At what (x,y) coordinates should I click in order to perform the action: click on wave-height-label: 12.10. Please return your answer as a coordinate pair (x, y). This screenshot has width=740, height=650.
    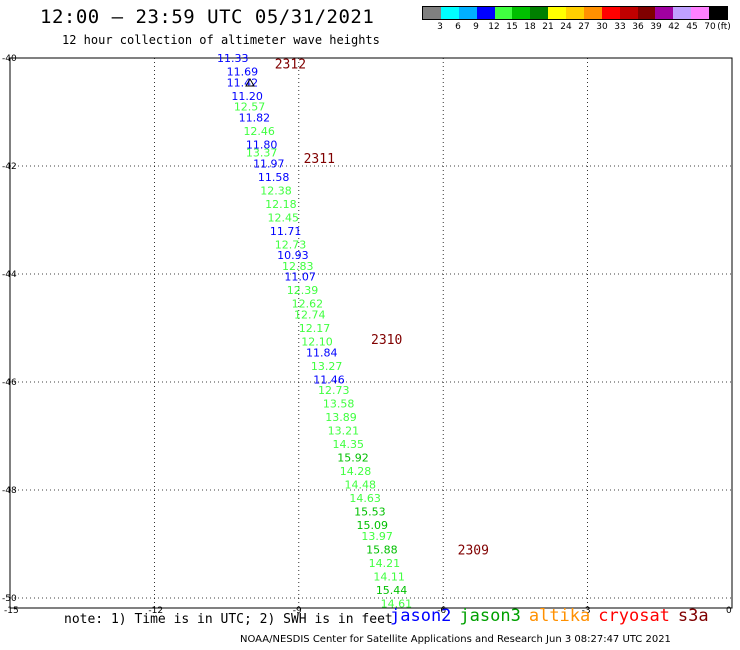
    Looking at the image, I should click on (317, 342).